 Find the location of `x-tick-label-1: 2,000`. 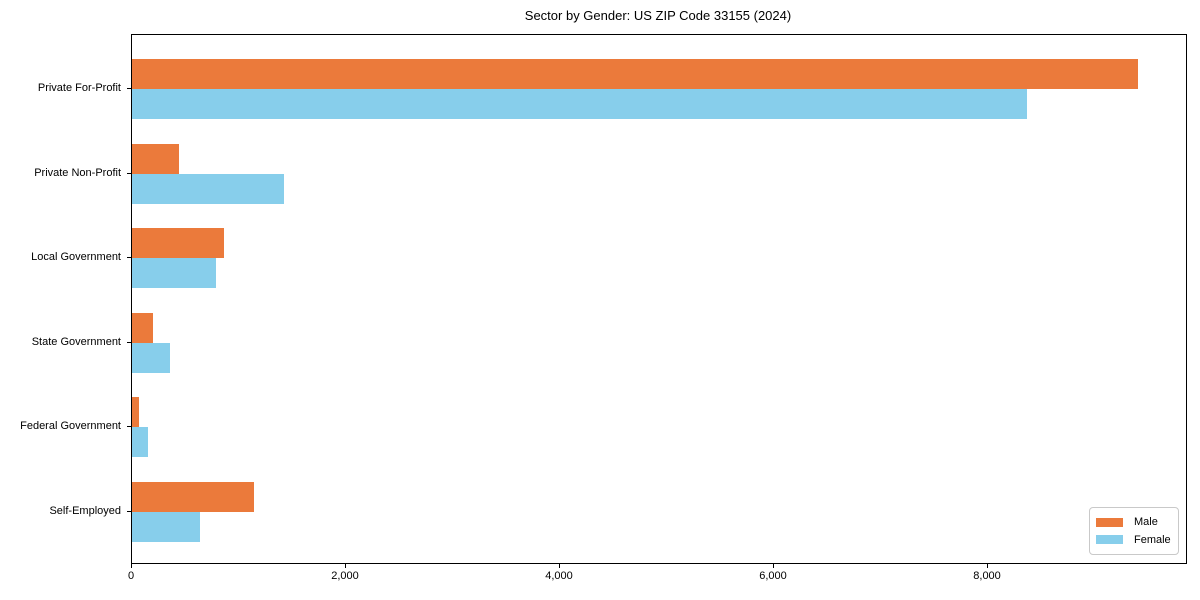

x-tick-label-1: 2,000 is located at coordinates (345, 576).